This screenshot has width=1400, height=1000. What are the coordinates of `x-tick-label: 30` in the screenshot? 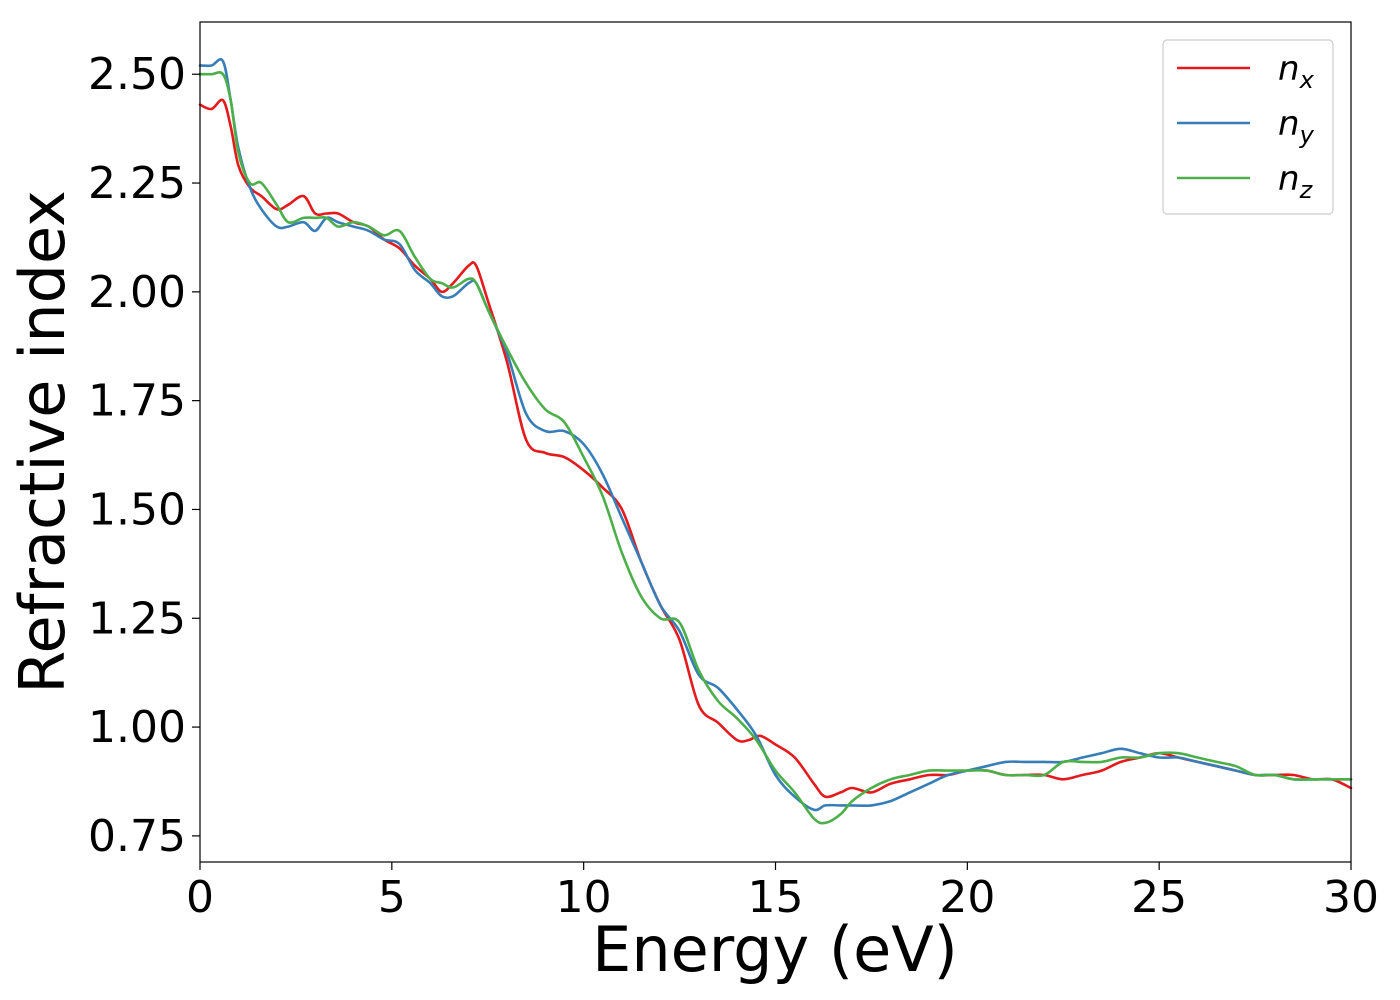 It's located at (1351, 897).